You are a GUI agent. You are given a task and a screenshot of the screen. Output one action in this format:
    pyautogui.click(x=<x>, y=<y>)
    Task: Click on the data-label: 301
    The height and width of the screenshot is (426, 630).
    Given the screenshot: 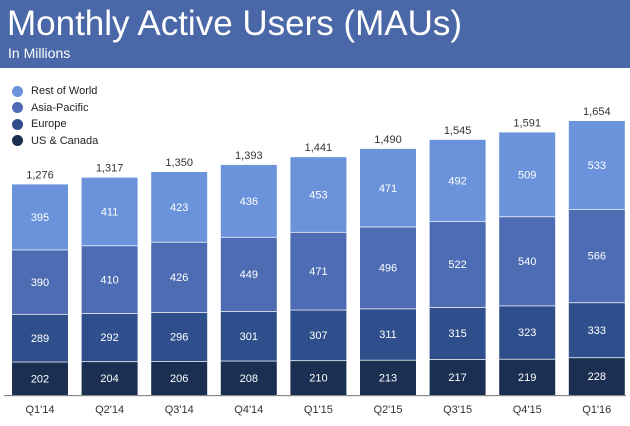 What is the action you would take?
    pyautogui.click(x=249, y=337)
    